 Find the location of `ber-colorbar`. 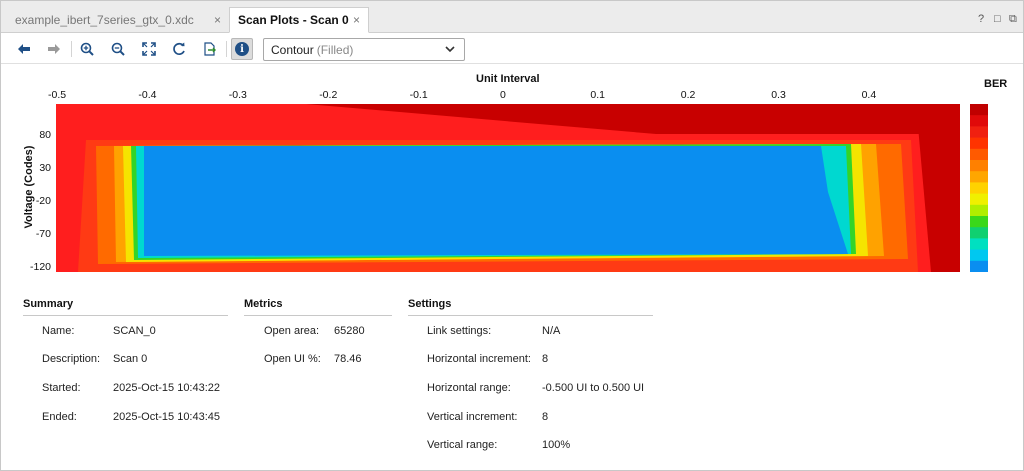

ber-colorbar is located at coordinates (979, 188).